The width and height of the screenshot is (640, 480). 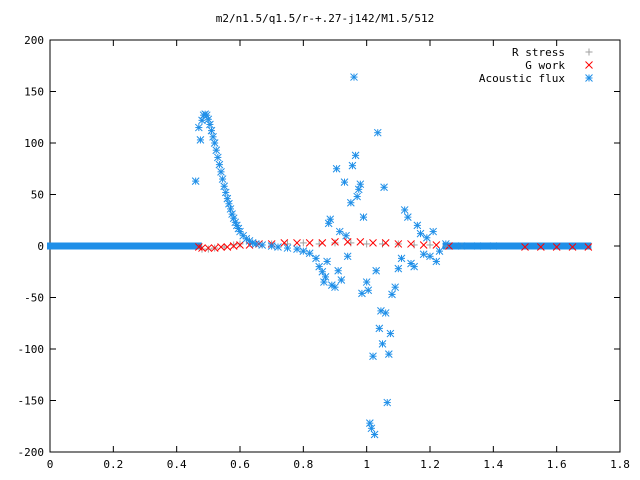 I want to click on x-tick-label: 0.6, so click(x=240, y=464).